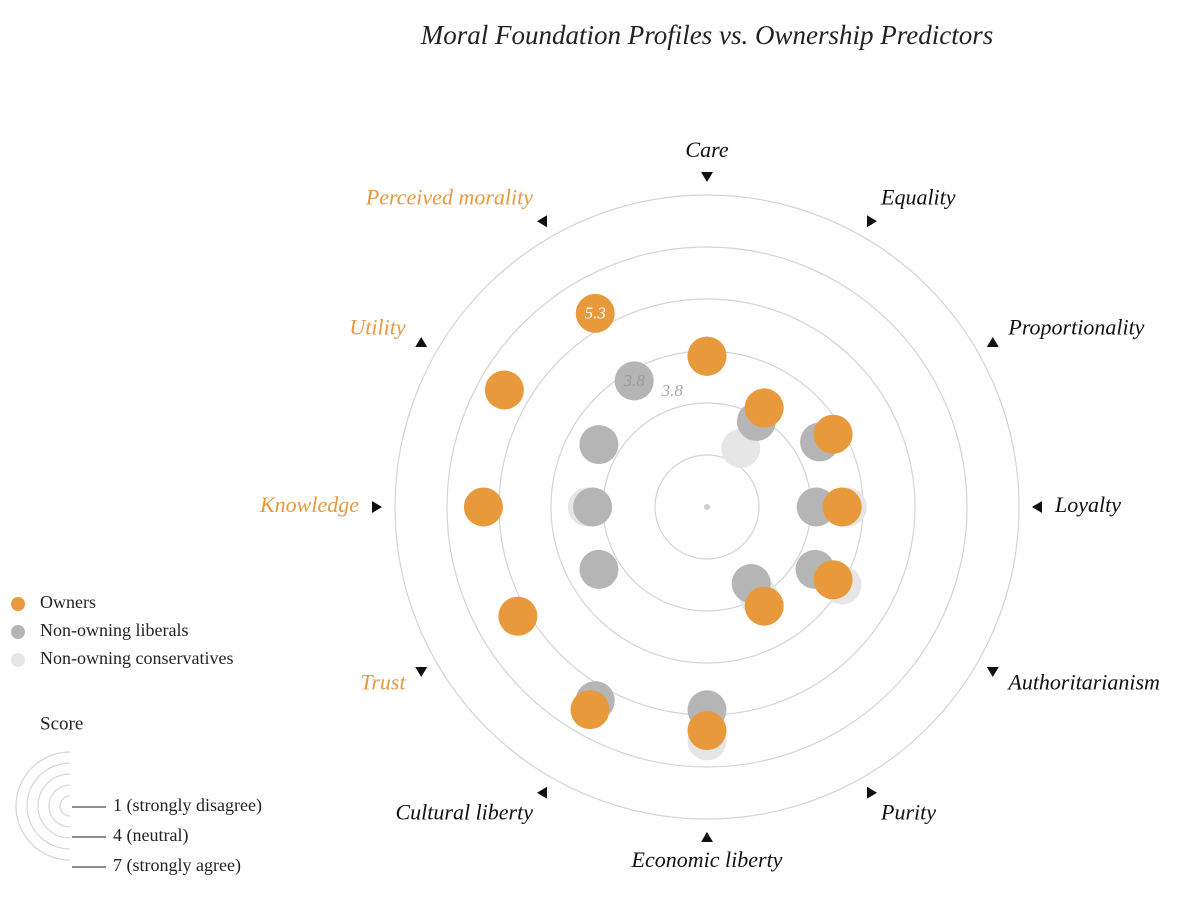 This screenshot has width=1200, height=913. Describe the element at coordinates (1087, 504) in the screenshot. I see `axis-label: Loyalty` at that location.